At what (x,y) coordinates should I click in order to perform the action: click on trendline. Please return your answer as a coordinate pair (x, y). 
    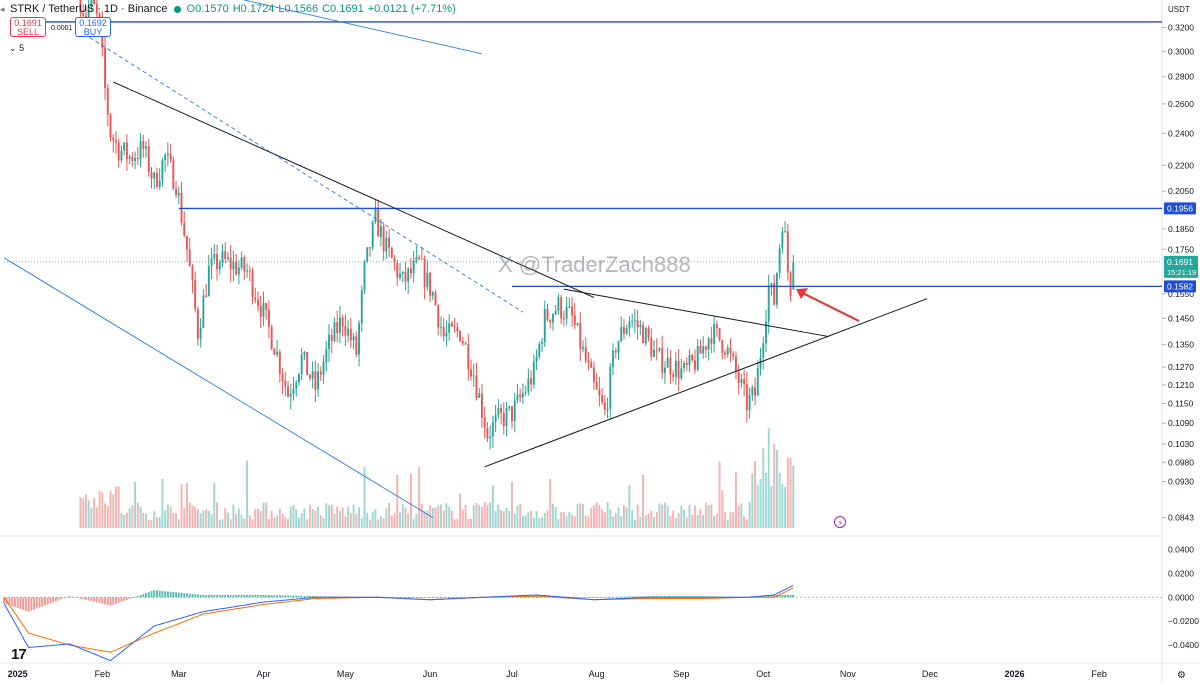
    Looking at the image, I should click on (696, 313).